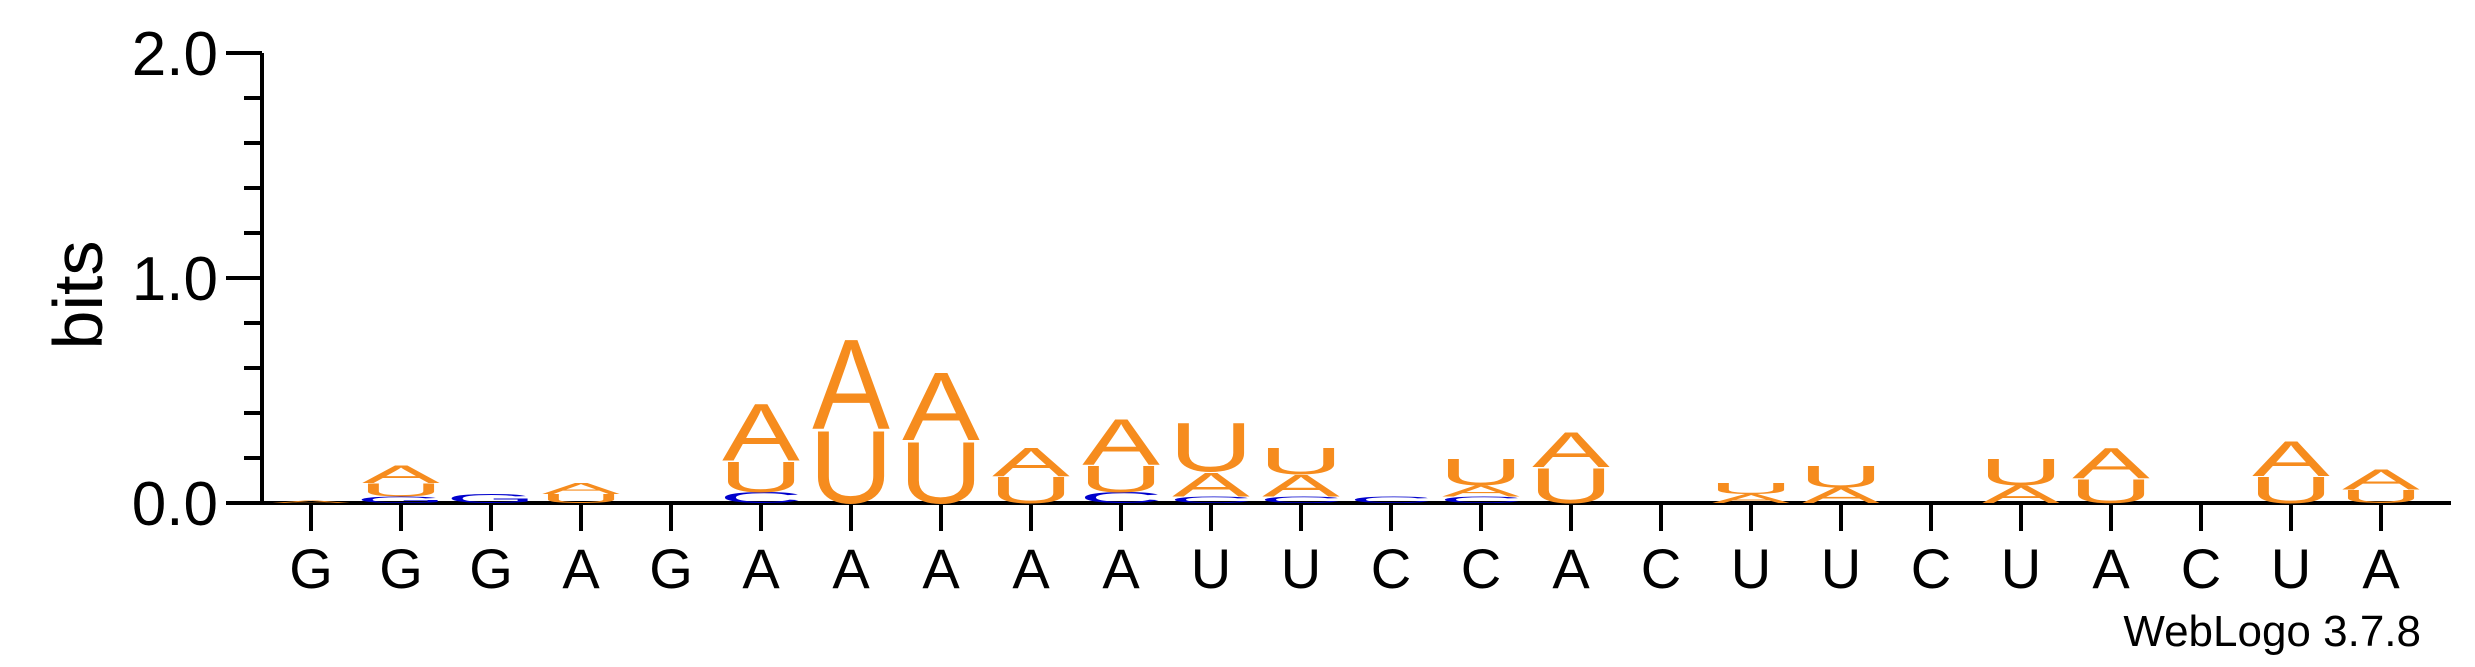 Image resolution: width=2475 pixels, height=667 pixels. Describe the element at coordinates (175, 54) in the screenshot. I see `y-tick-label: 2.0` at that location.